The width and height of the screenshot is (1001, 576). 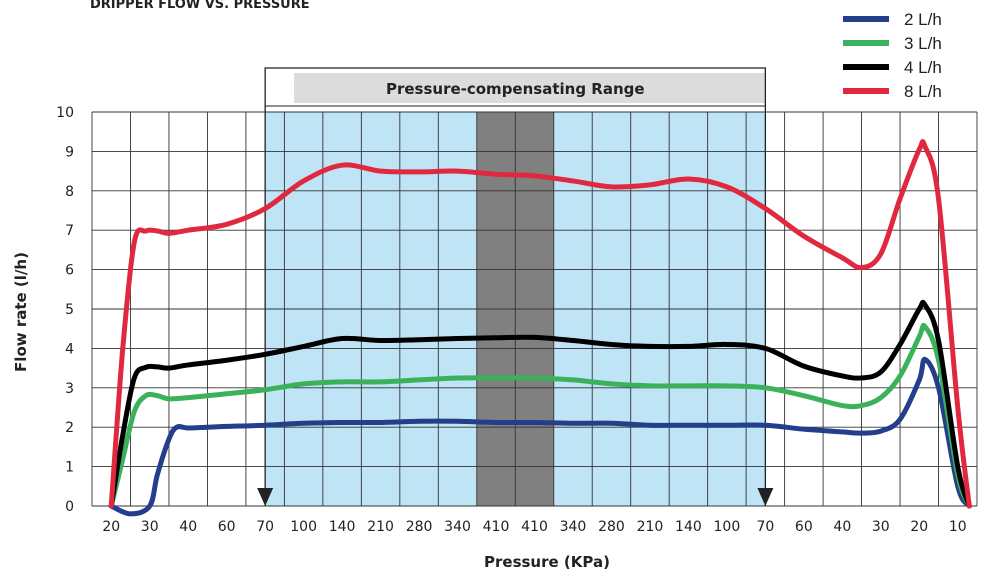 What do you see at coordinates (515, 89) in the screenshot?
I see `range-label: Pressure-compensating Range` at bounding box center [515, 89].